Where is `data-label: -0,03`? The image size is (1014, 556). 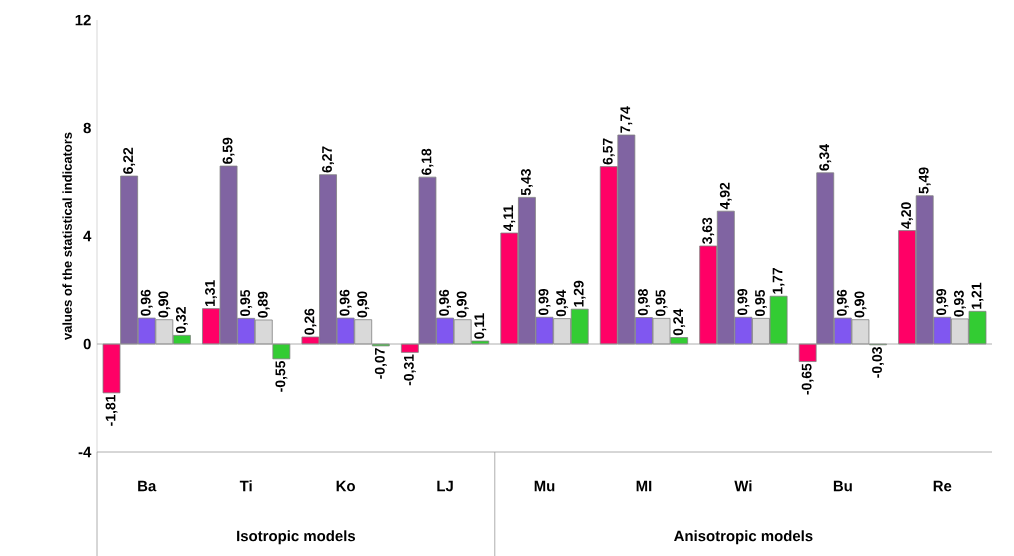
data-label: -0,03 is located at coordinates (878, 362).